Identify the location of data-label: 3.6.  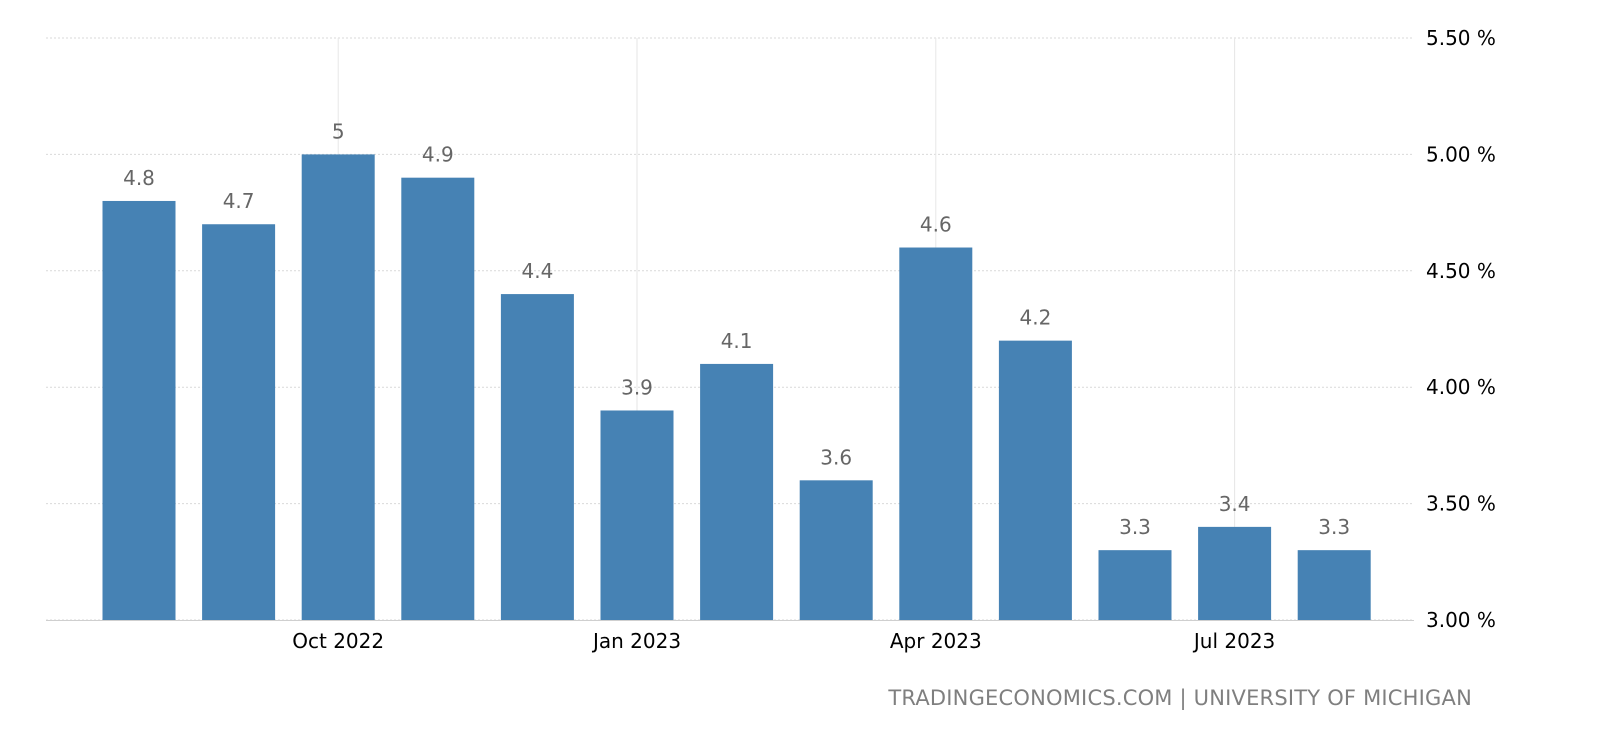
(836, 457).